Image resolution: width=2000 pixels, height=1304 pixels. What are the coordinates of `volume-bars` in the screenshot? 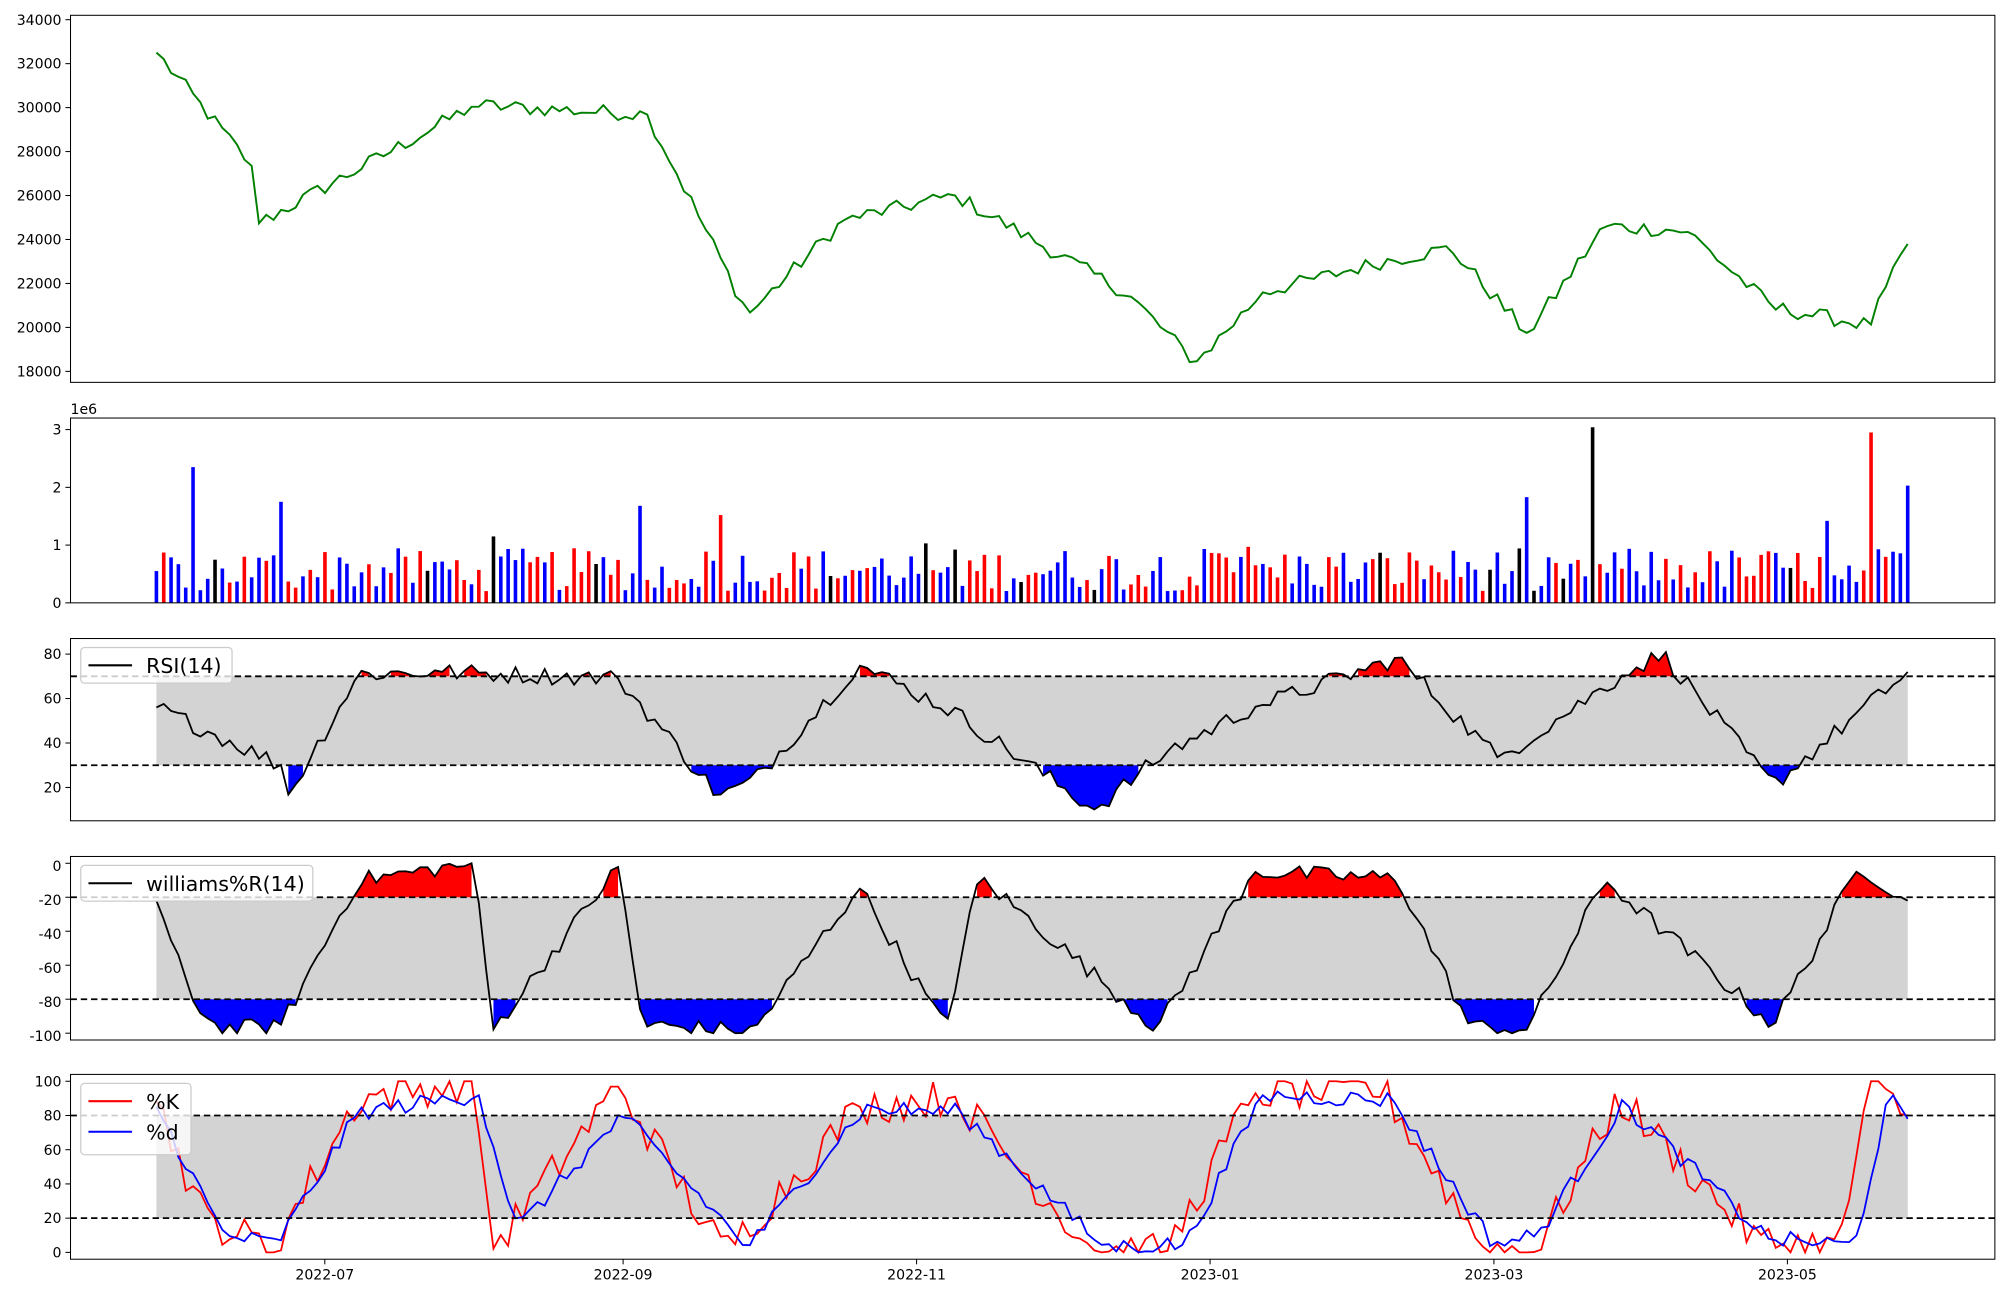 It's located at (1032, 515).